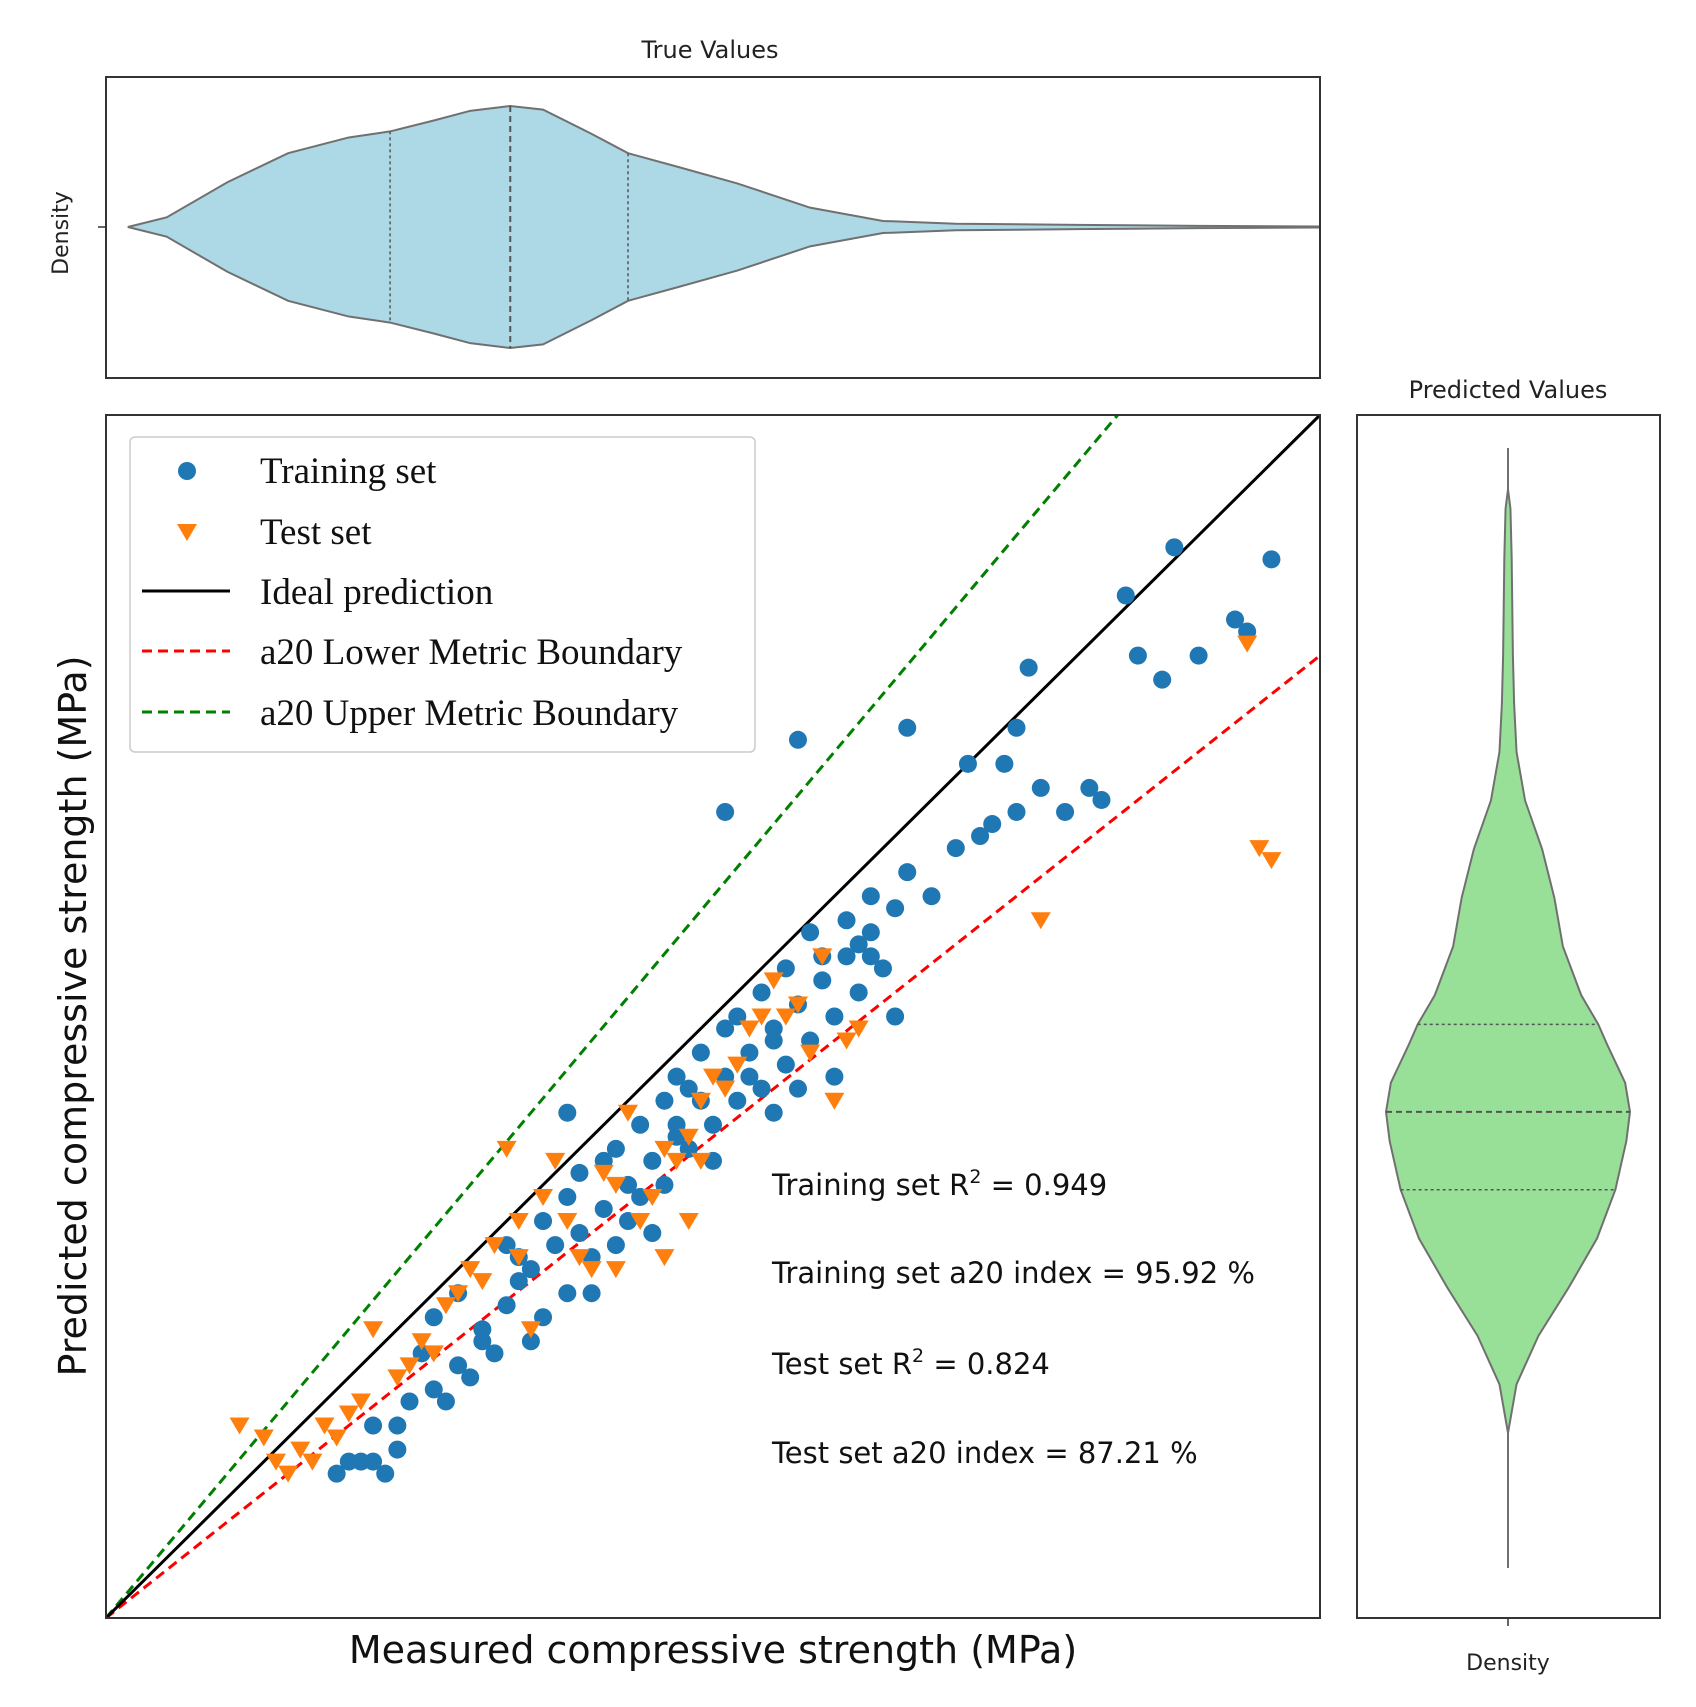 This screenshot has height=1707, width=1696. I want to click on legend-lower-label: a20 Lower Metric Boundary, so click(471, 652).